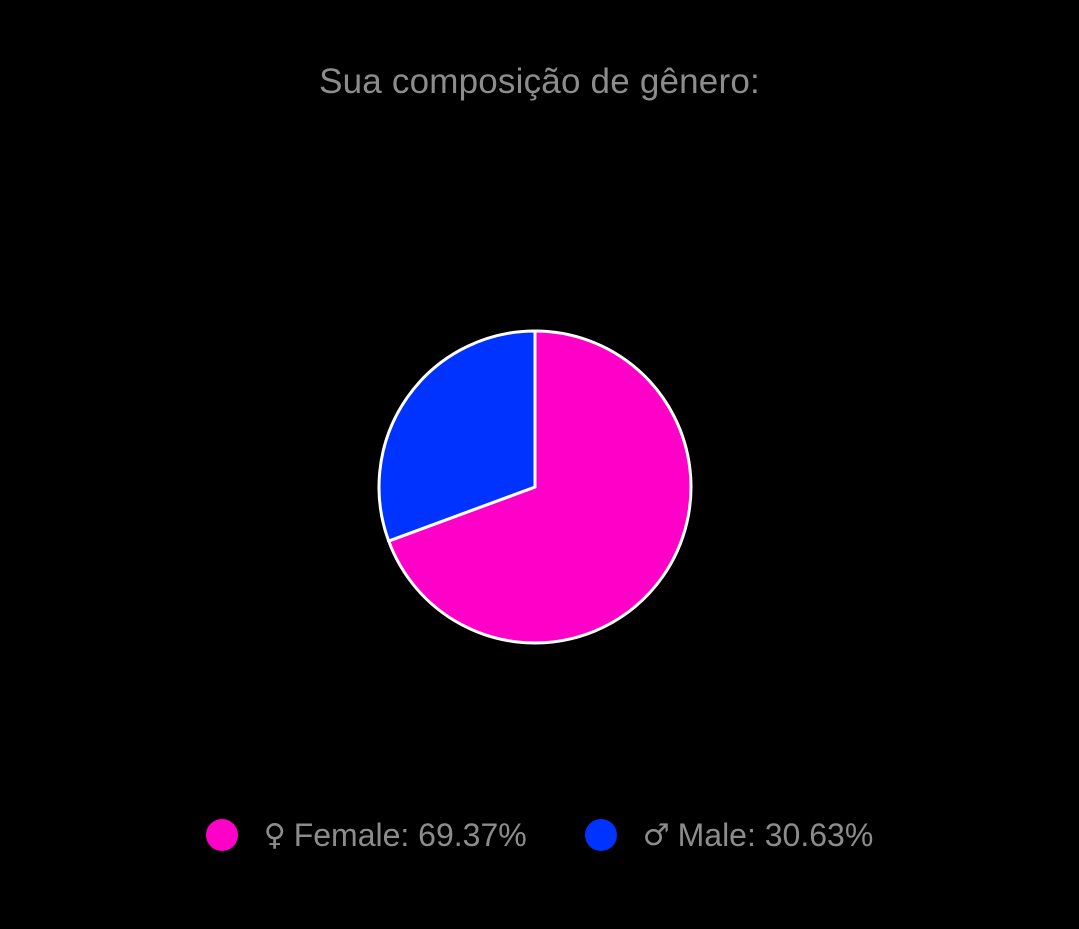 The image size is (1079, 929). I want to click on pie-slice-female, so click(540, 487).